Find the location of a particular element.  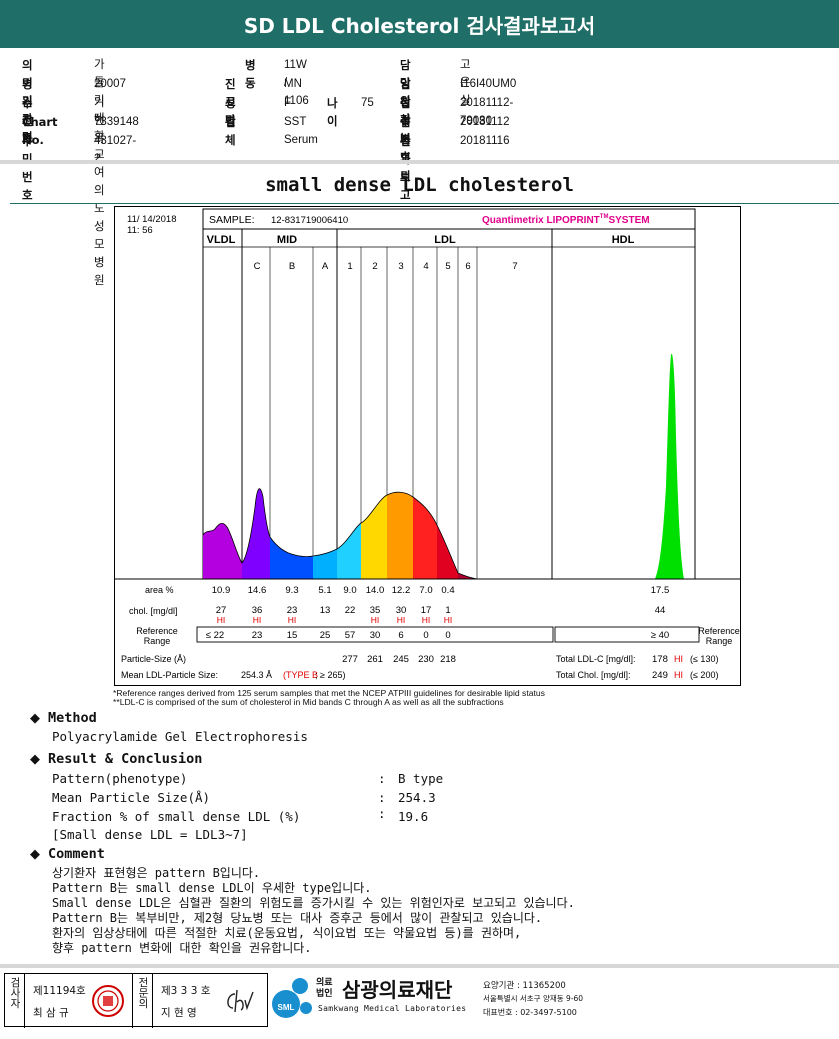

total-ldl-ref: (≤ 130) is located at coordinates (704, 659).